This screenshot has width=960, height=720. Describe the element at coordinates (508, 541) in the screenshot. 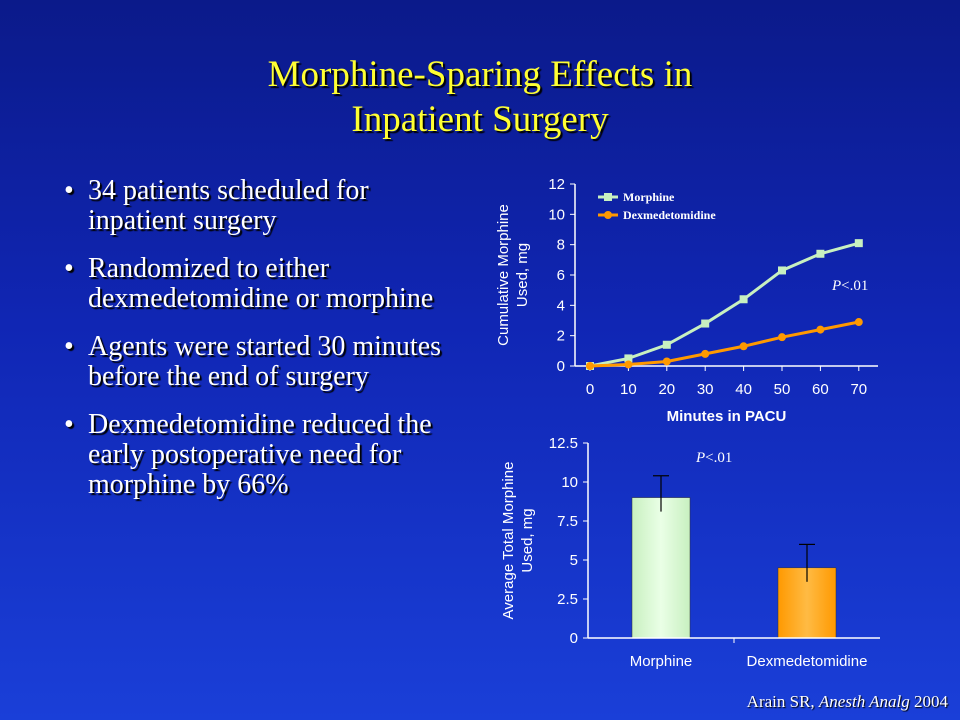

I see `bar-chart-y-axis-label-line-1: Average Total Morphine` at that location.